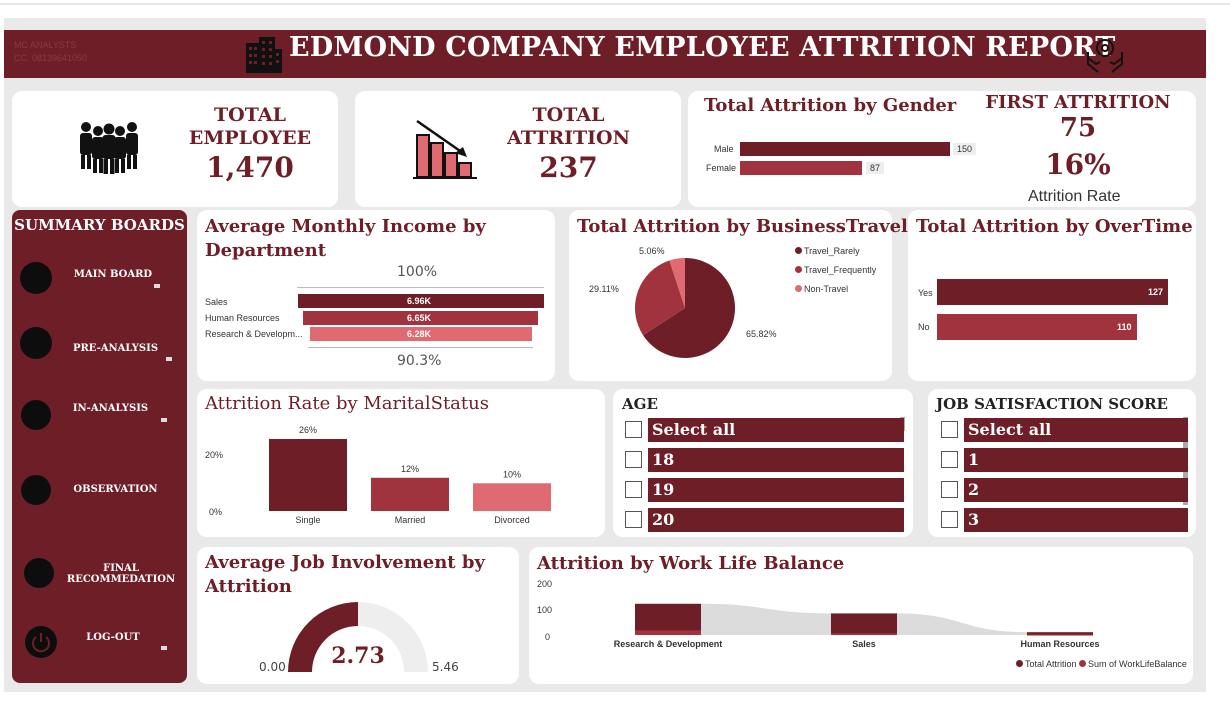 This screenshot has width=1230, height=712. I want to click on slicer-option: 18, so click(776, 460).